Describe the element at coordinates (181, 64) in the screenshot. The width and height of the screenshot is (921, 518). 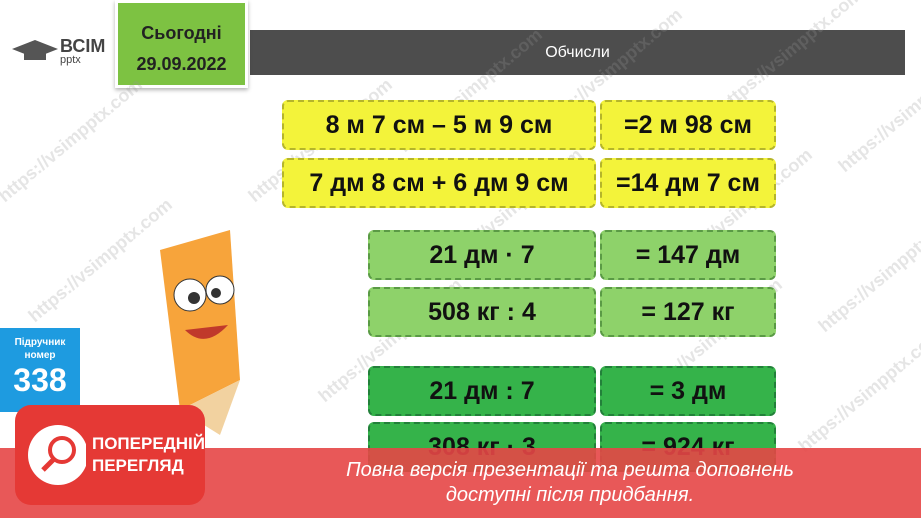
I see `date-value: 29.09.2022` at that location.